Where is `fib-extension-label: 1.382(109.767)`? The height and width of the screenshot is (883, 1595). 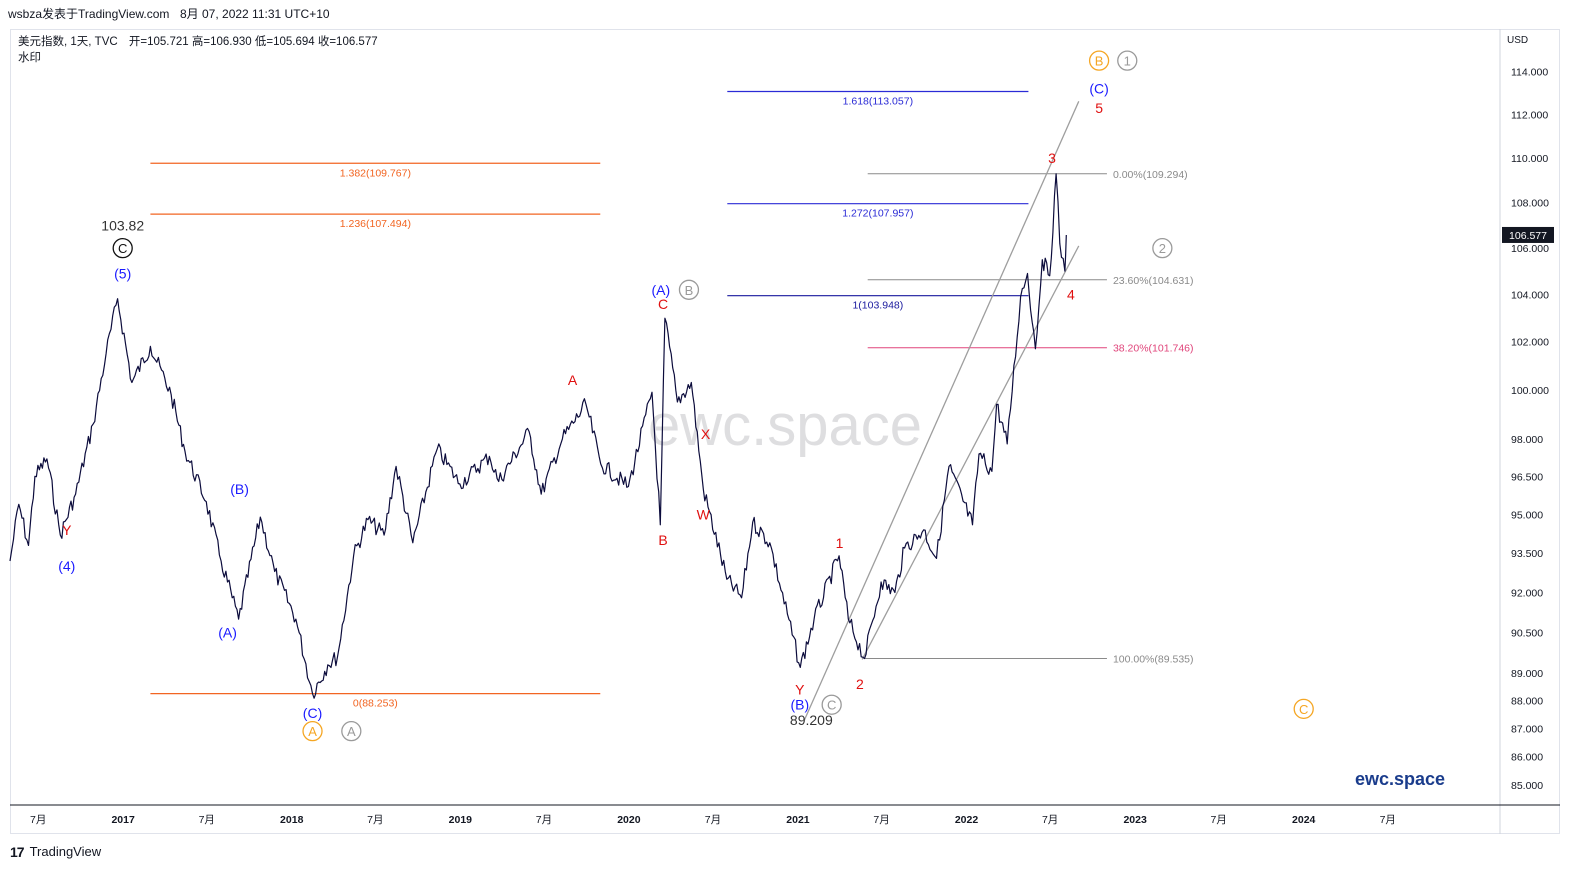
fib-extension-label: 1.382(109.767) is located at coordinates (375, 173).